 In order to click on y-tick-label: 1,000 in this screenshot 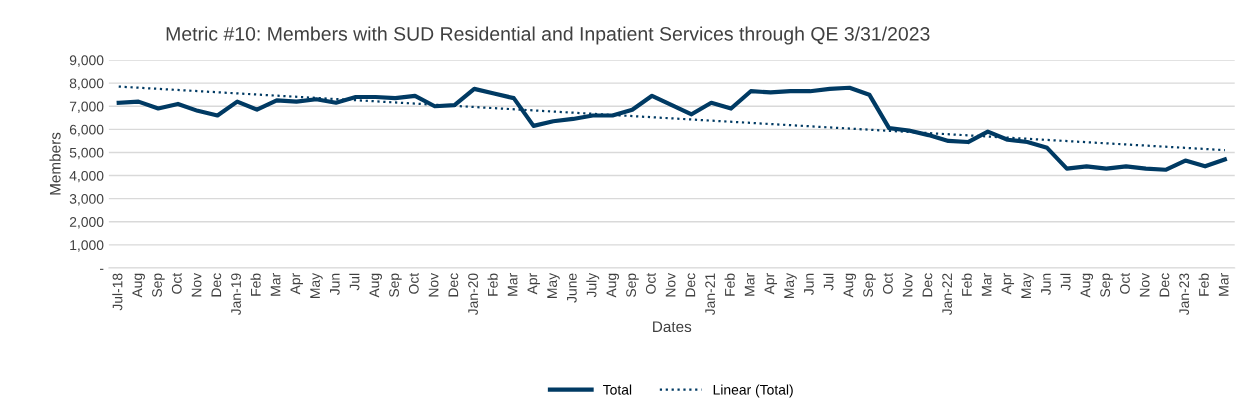, I will do `click(87, 246)`.